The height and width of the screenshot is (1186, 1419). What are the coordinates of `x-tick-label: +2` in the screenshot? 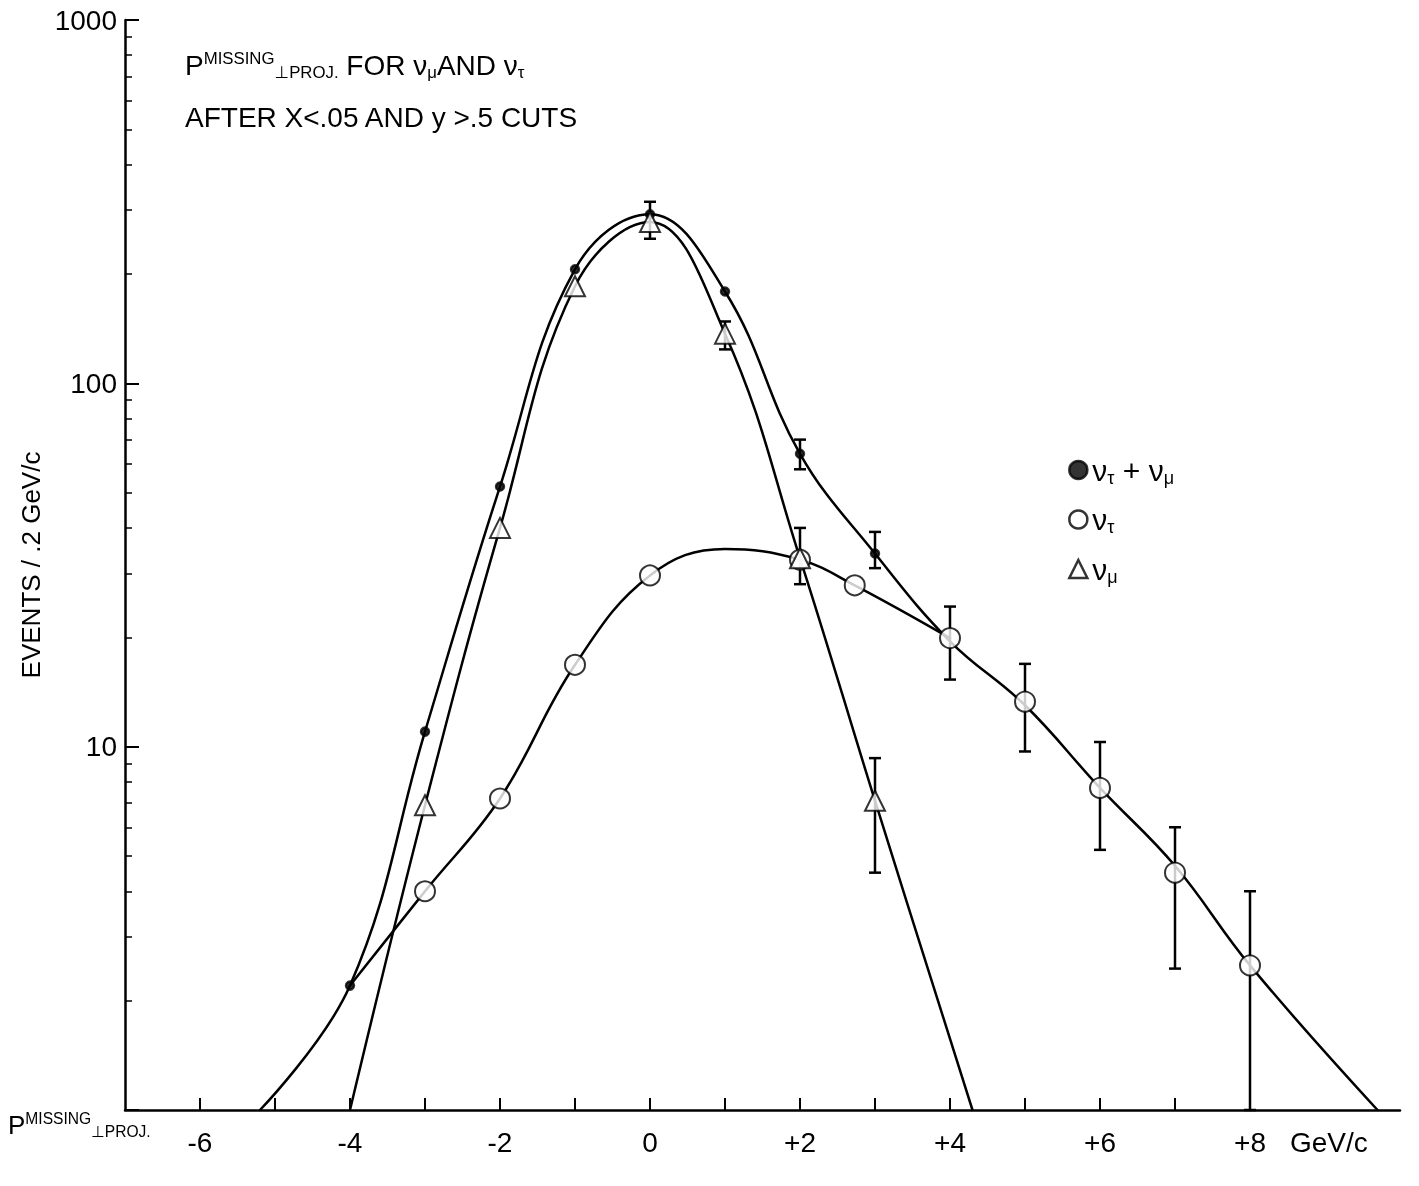 It's located at (800, 1142).